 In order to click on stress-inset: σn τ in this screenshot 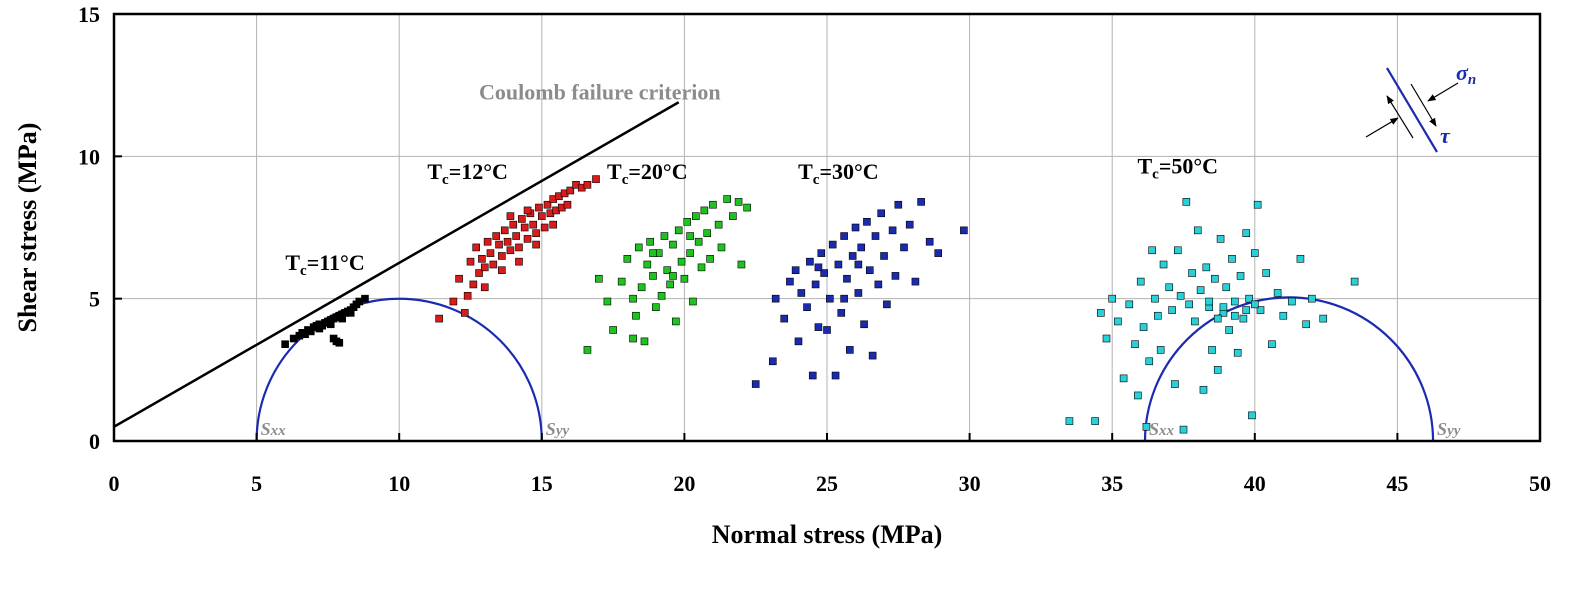, I will do `click(1420, 106)`.